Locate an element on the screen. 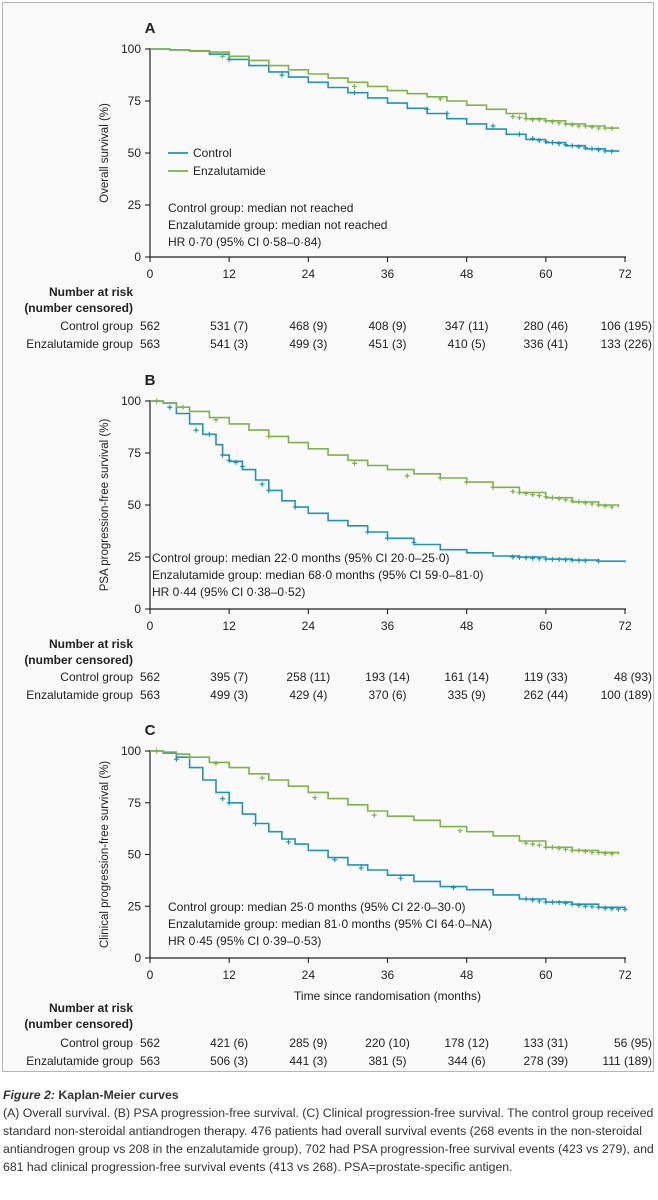 The image size is (658, 1200). risk-cell-control: 258 (11) is located at coordinates (308, 677).